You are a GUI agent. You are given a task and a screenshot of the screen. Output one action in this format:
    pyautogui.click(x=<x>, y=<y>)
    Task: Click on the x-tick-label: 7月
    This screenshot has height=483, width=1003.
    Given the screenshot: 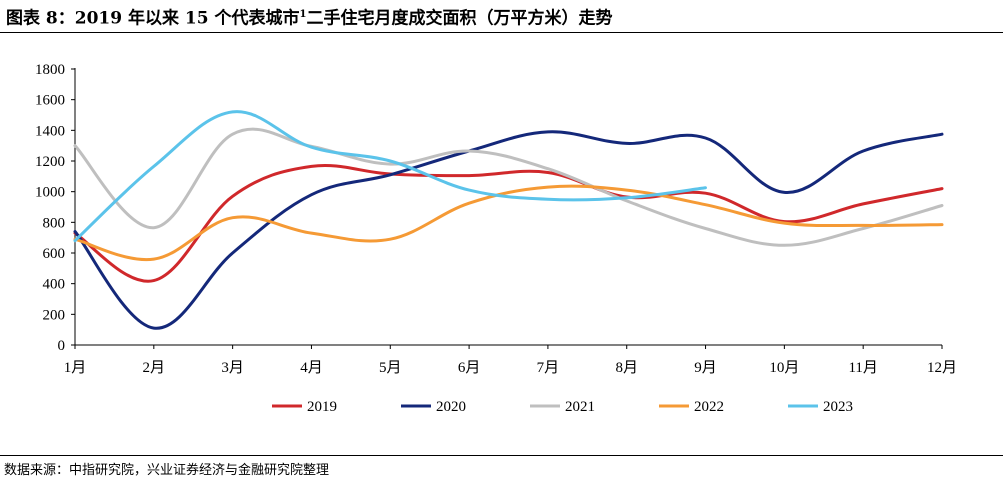 What is the action you would take?
    pyautogui.click(x=548, y=368)
    